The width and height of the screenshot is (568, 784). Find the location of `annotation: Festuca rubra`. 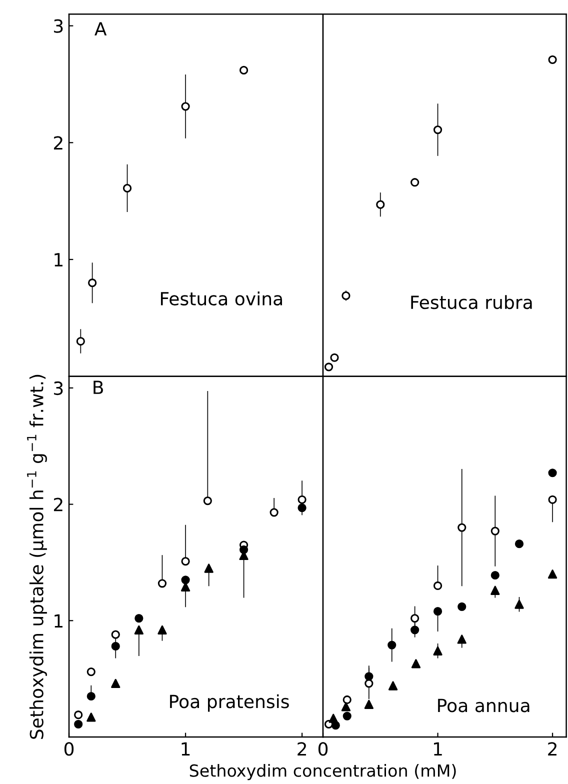

annotation: Festuca rubra is located at coordinates (471, 302).